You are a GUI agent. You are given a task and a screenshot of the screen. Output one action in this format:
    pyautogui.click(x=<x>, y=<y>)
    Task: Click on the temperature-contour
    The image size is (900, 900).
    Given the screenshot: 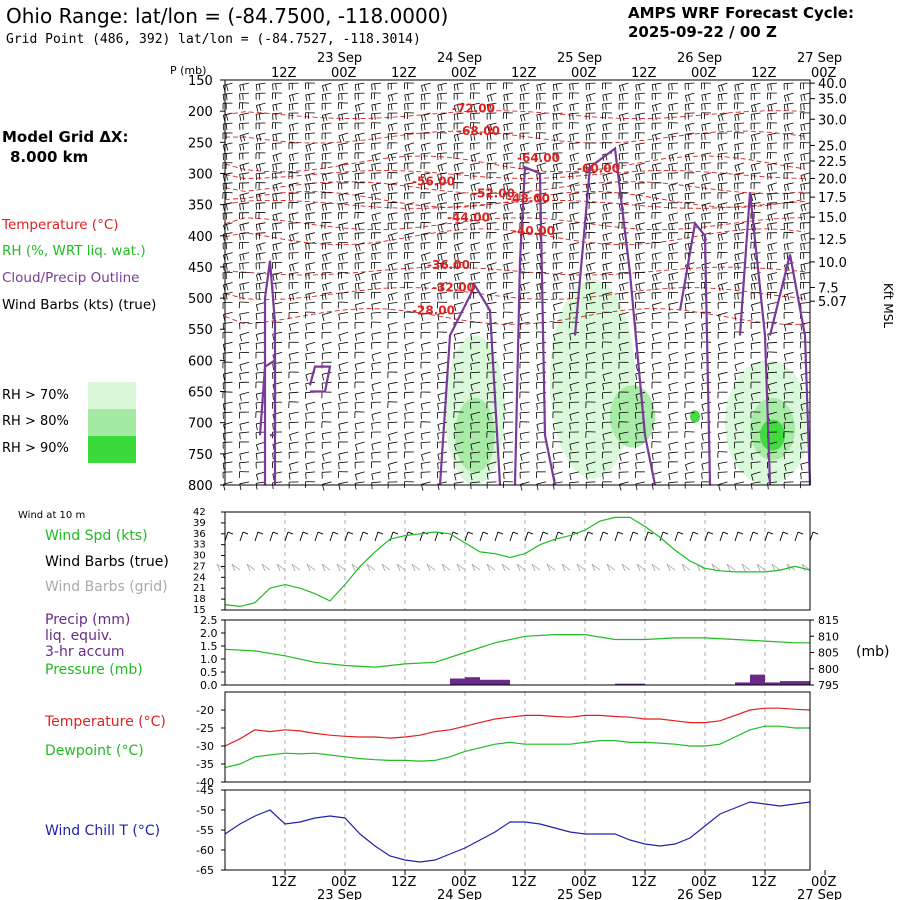 What is the action you would take?
    pyautogui.click(x=515, y=237)
    